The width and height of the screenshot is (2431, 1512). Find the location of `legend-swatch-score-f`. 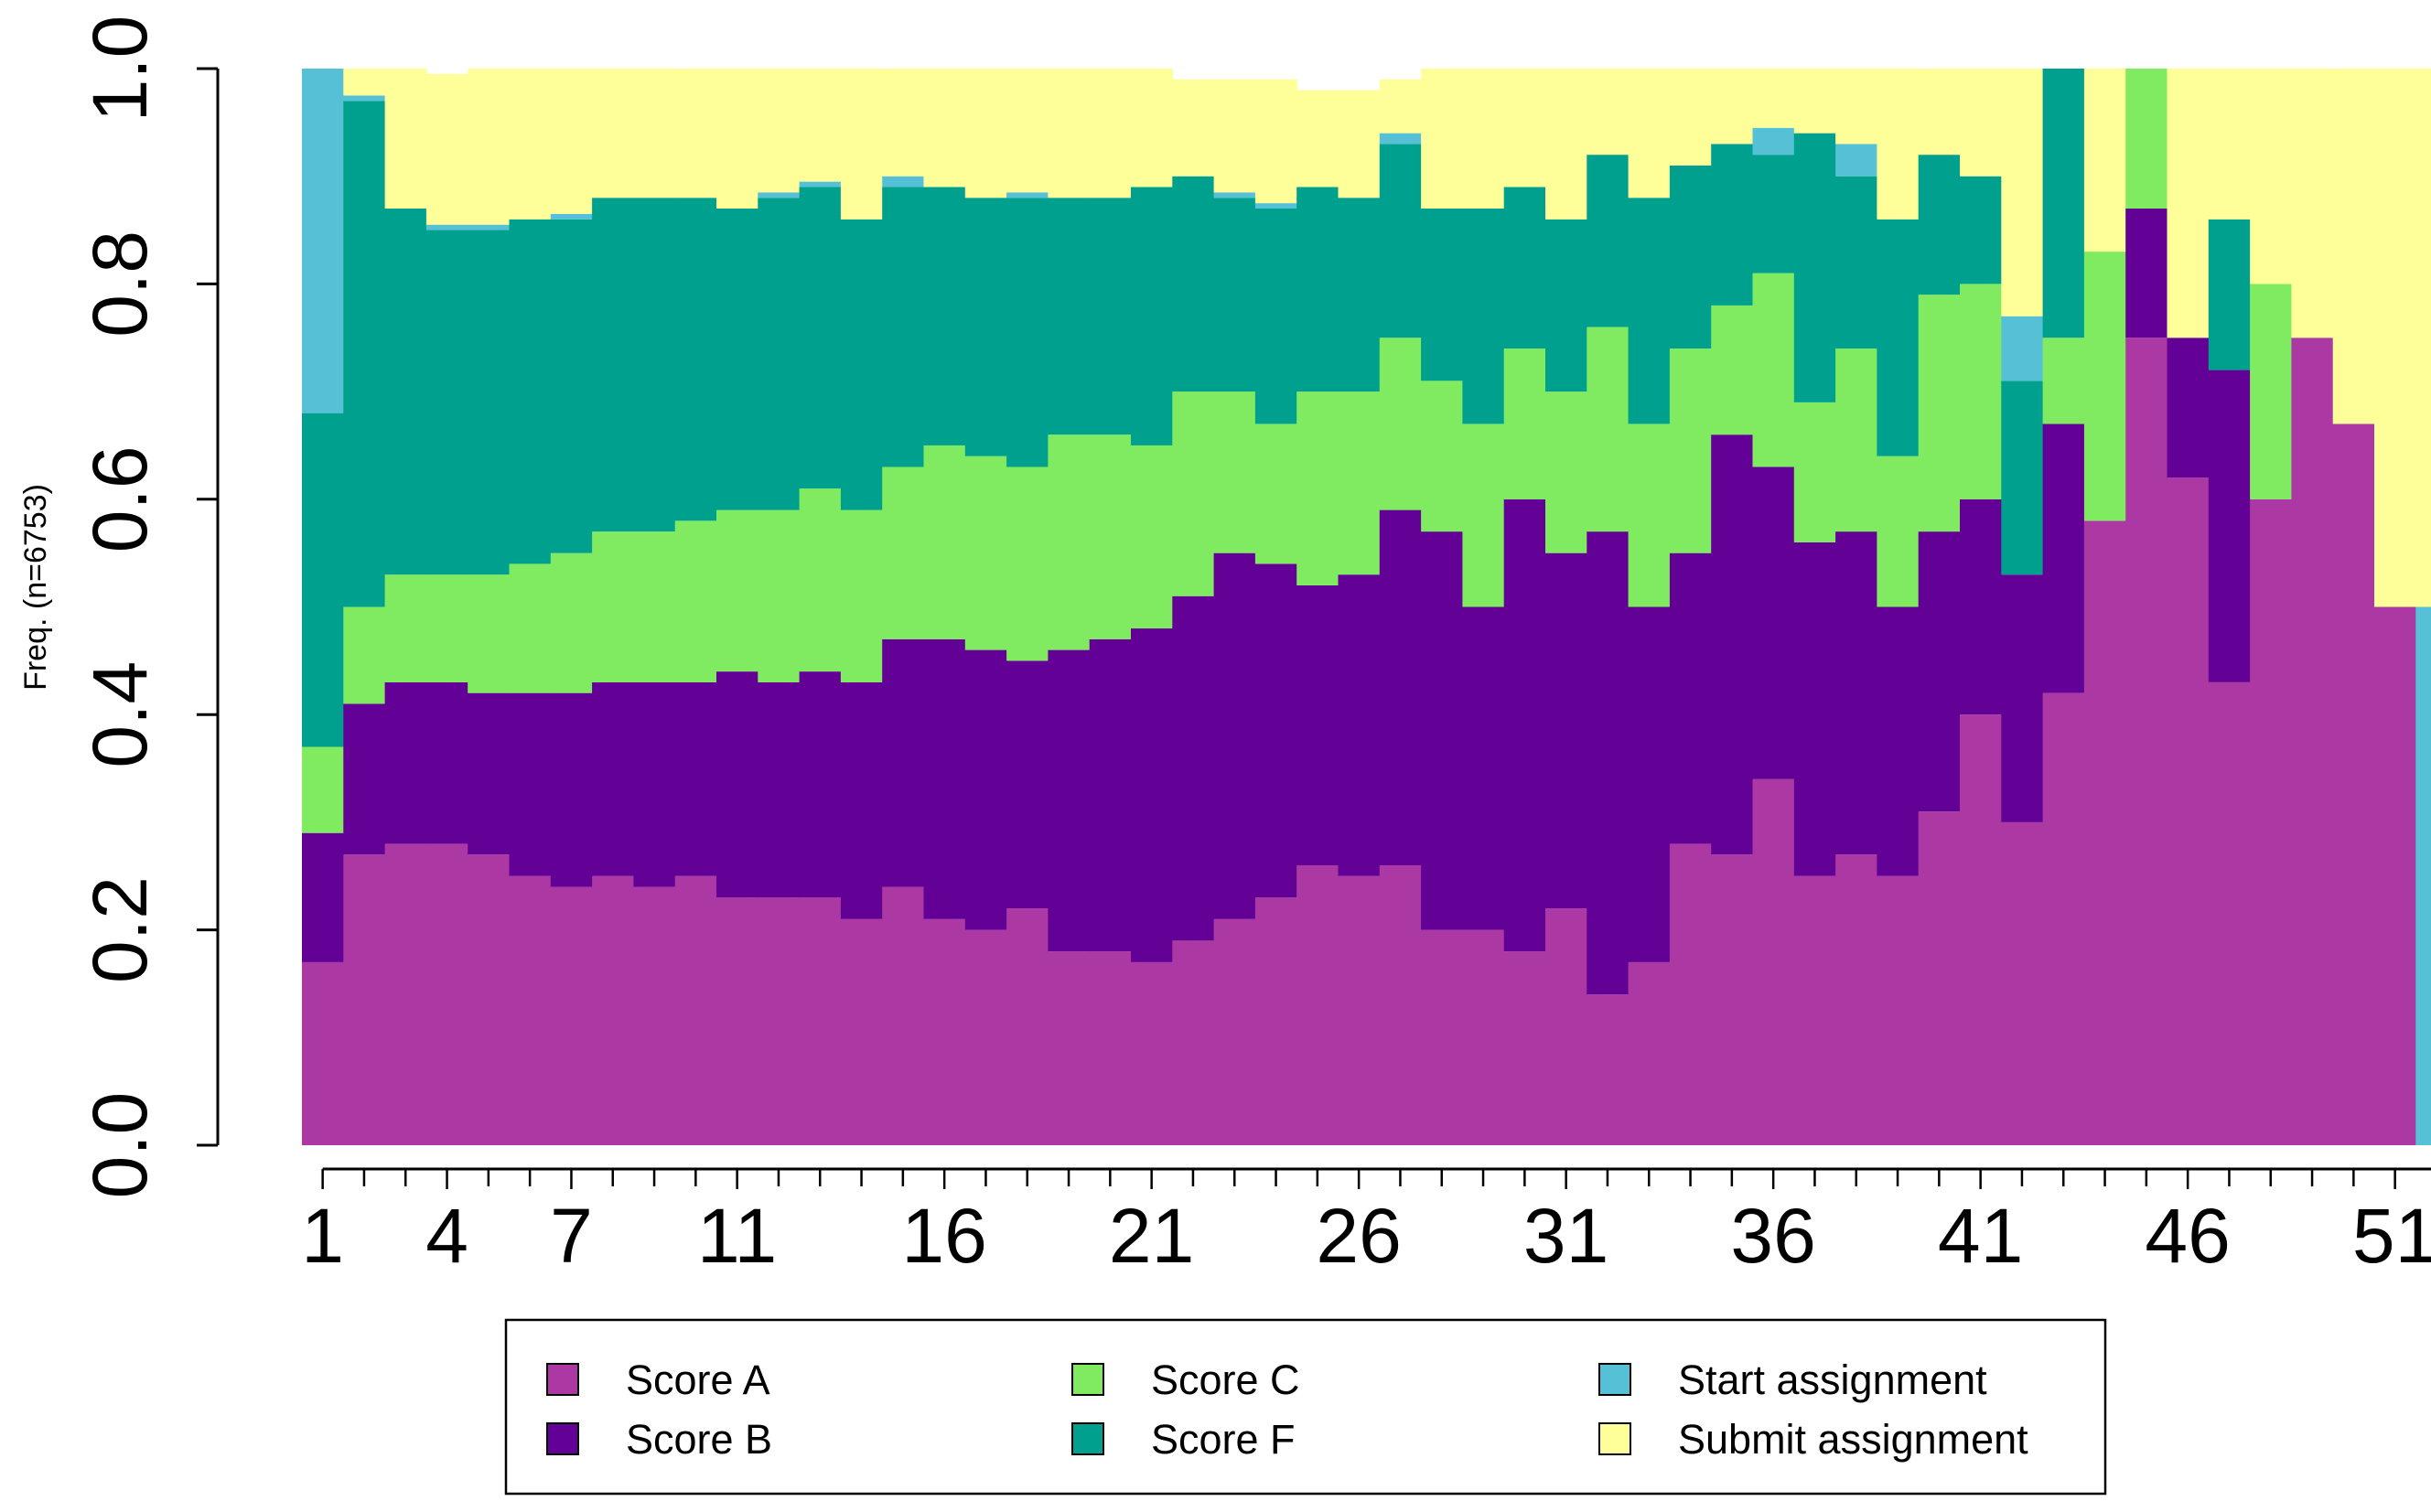

legend-swatch-score-f is located at coordinates (1088, 1438).